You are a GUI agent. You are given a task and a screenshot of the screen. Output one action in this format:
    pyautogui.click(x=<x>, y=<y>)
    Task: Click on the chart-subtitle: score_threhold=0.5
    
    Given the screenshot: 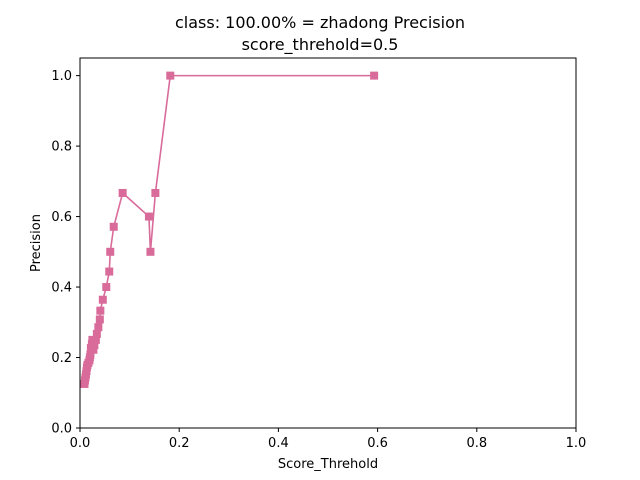 What is the action you would take?
    pyautogui.click(x=320, y=45)
    